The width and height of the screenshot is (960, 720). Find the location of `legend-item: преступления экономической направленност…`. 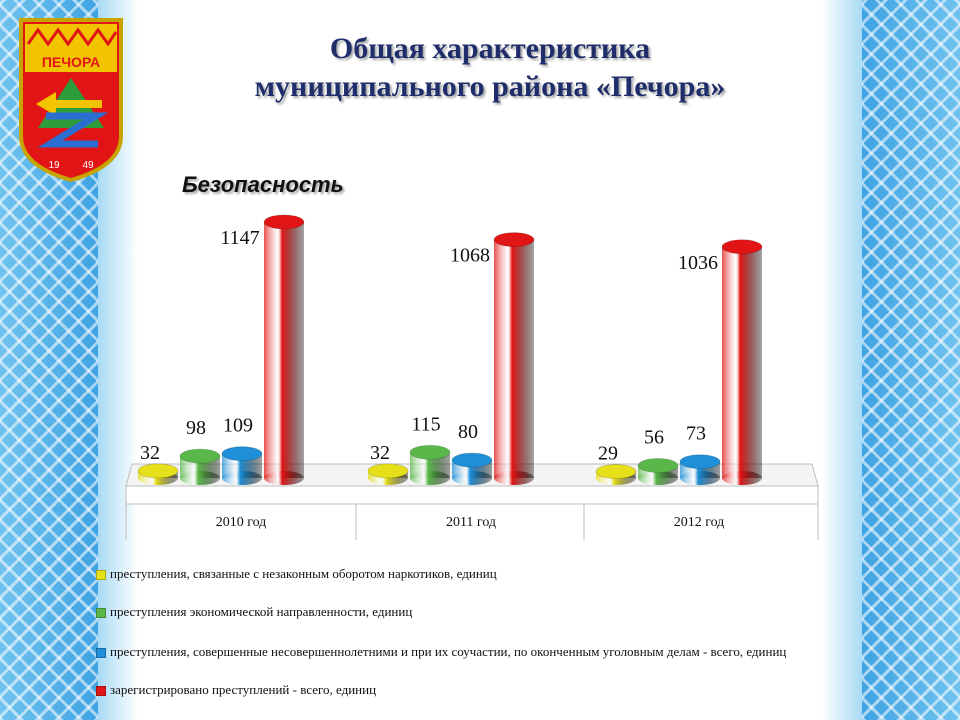

legend-item: преступления экономической направленност… is located at coordinates (476, 612).